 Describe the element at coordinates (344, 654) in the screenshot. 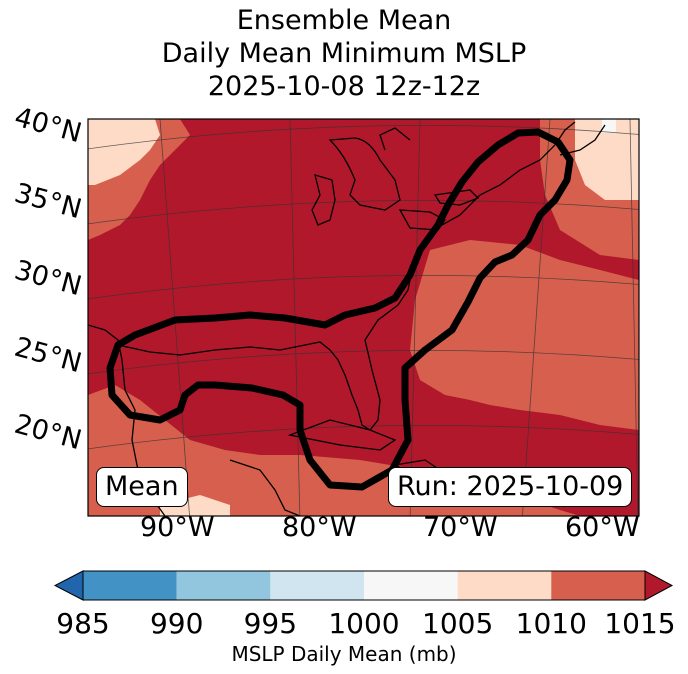

I see `colorbar-label: MSLP Daily Mean (mb)` at that location.